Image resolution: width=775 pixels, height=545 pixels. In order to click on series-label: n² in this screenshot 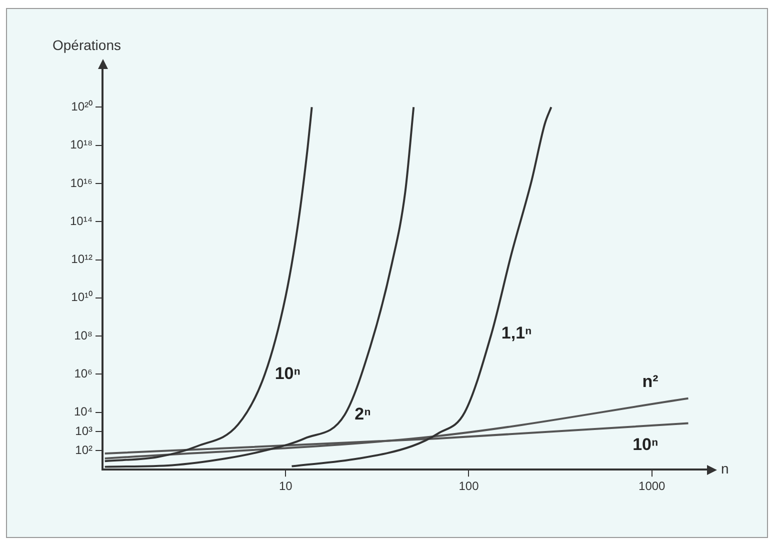, I will do `click(650, 382)`.